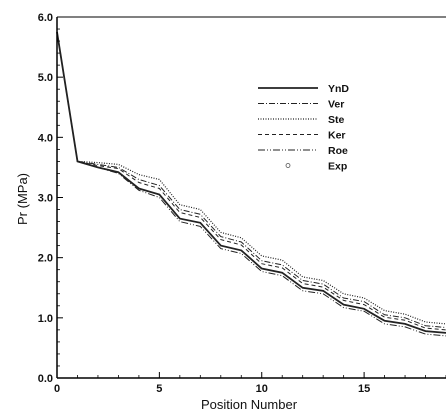 This screenshot has width=446, height=412. Describe the element at coordinates (45, 259) in the screenshot. I see `y-tick-label: 2.0` at that location.